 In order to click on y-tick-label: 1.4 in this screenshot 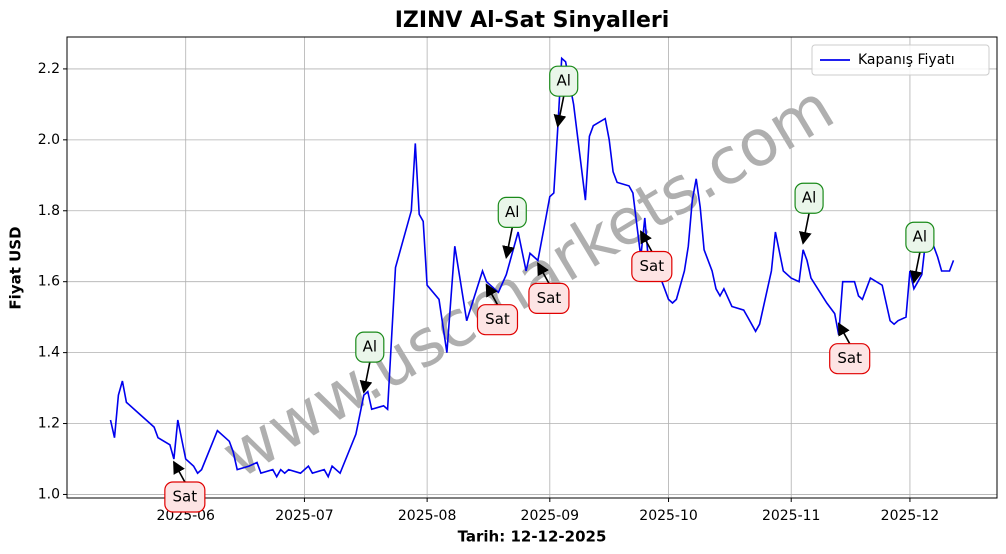, I will do `click(49, 353)`.